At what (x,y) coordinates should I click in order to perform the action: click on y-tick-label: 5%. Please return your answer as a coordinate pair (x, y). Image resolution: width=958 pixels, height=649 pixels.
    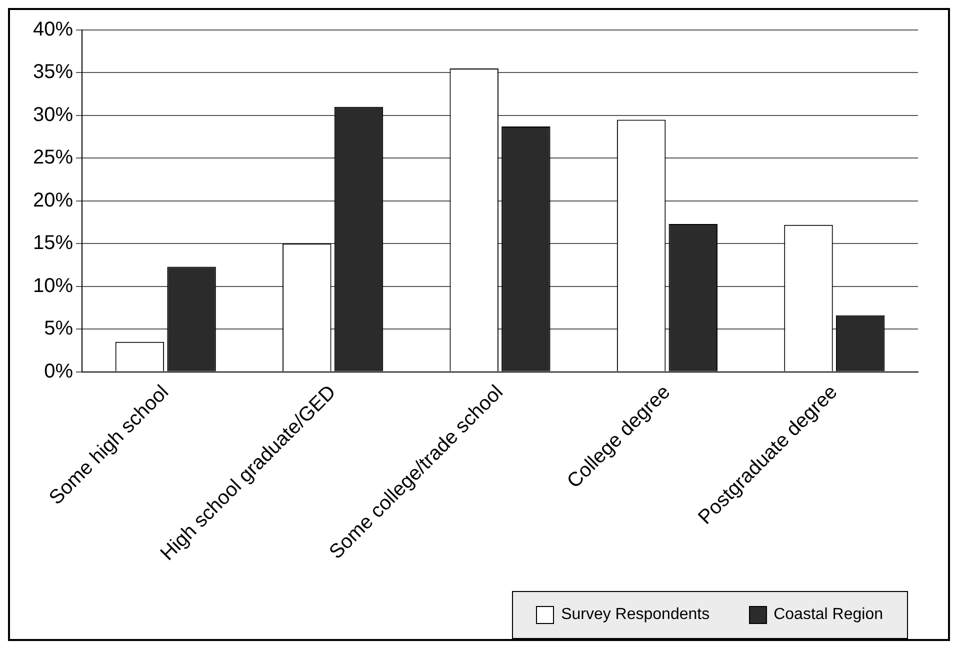
    Looking at the image, I should click on (59, 329).